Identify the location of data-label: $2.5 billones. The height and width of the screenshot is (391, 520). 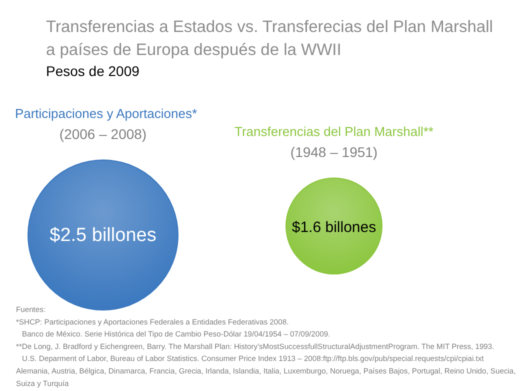
(103, 235).